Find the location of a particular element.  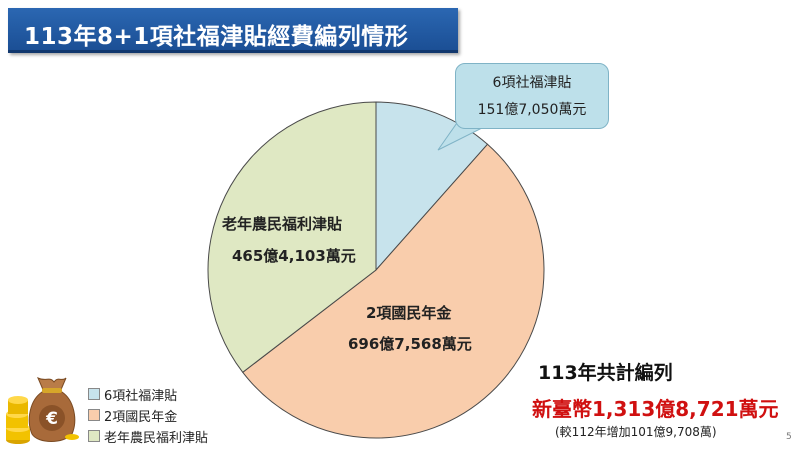

slice-label-welfare-name: 6項社福津貼 is located at coordinates (532, 83).